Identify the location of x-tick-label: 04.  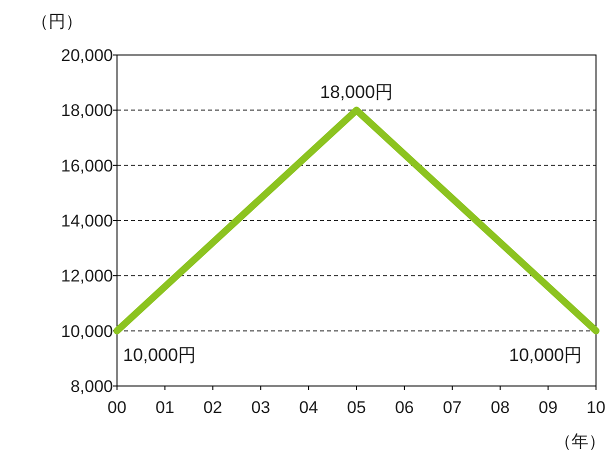
(308, 407).